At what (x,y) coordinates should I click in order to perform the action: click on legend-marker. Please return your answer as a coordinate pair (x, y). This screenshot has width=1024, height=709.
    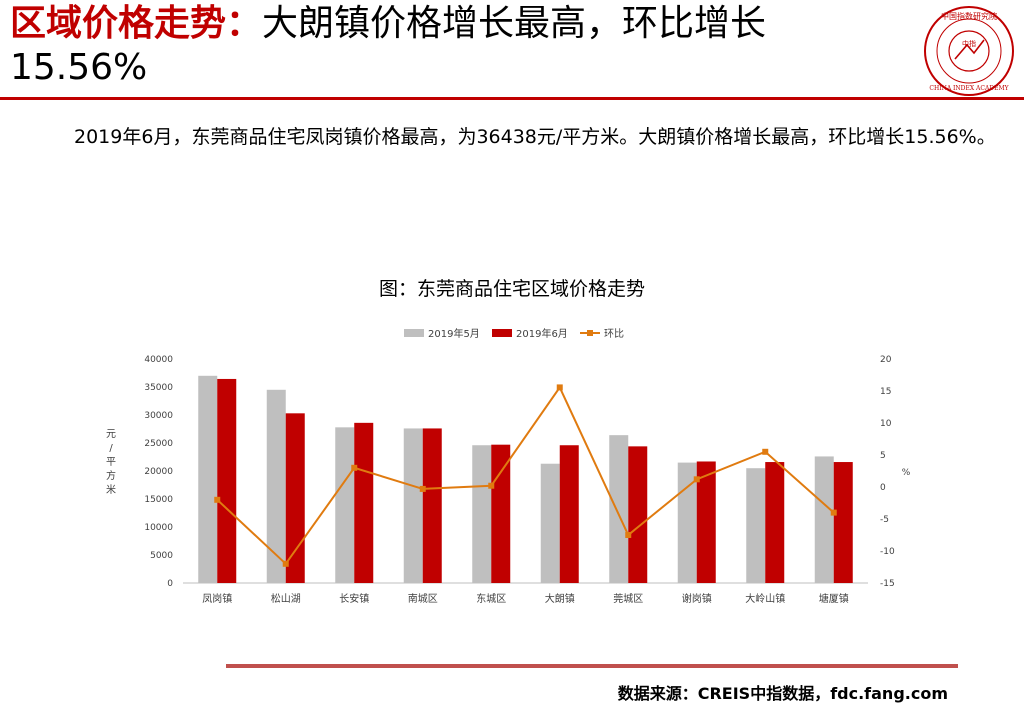
    Looking at the image, I should click on (590, 333).